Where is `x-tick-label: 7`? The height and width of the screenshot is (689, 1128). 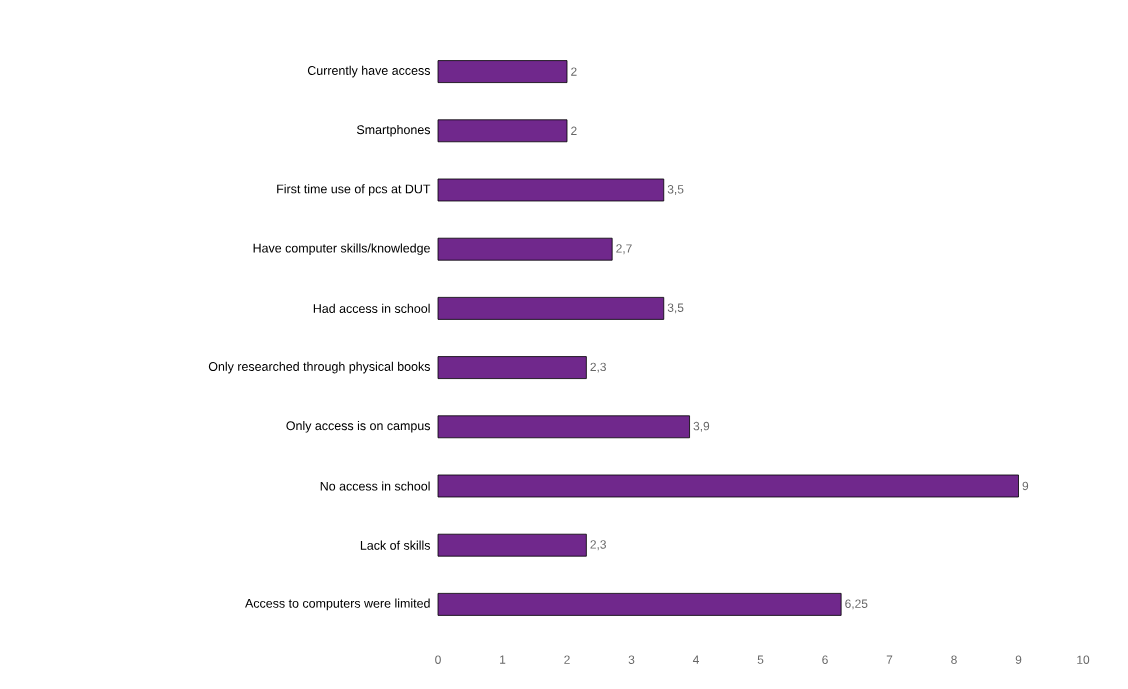
x-tick-label: 7 is located at coordinates (889, 659).